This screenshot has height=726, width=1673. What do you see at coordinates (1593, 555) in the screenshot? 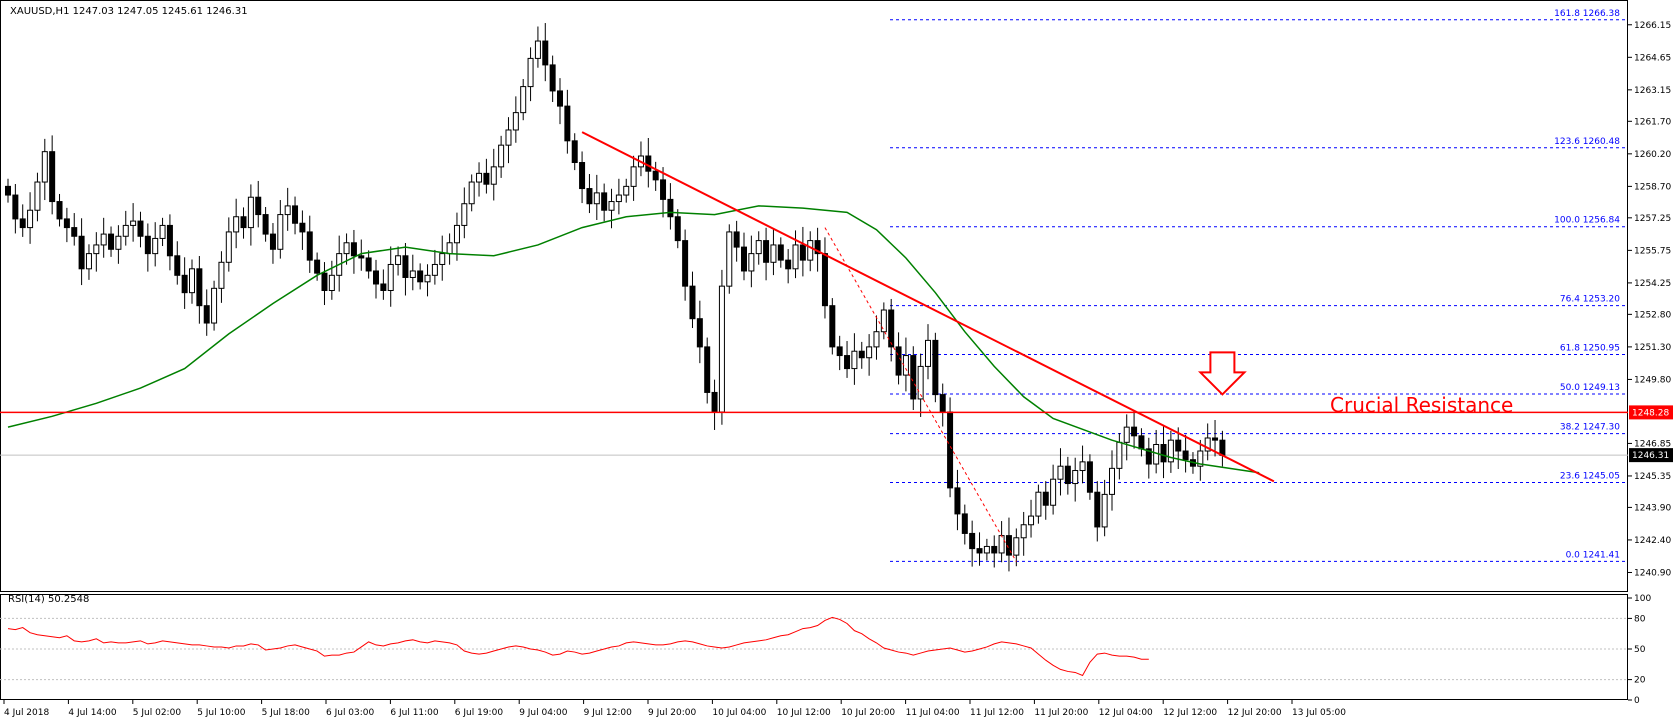
I see `fib-level-label: 0.0 1241.41` at bounding box center [1593, 555].